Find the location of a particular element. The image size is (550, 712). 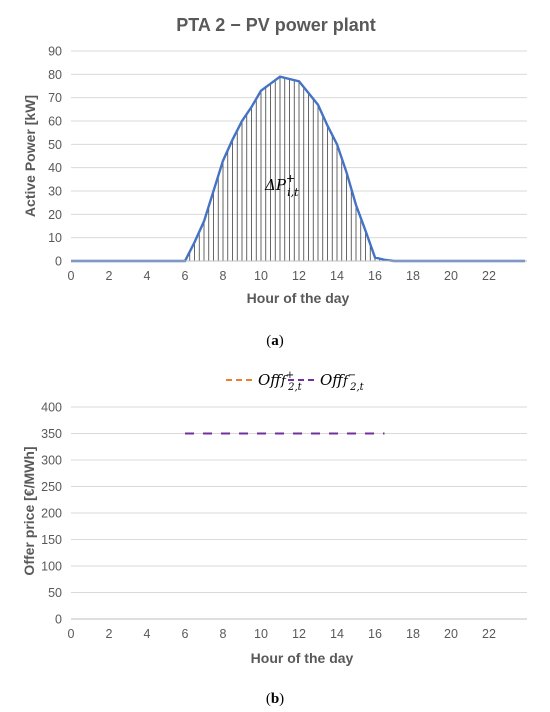

y-tick-labels: 0 50 100 150 200 250 300 350 400 is located at coordinates (51, 514).